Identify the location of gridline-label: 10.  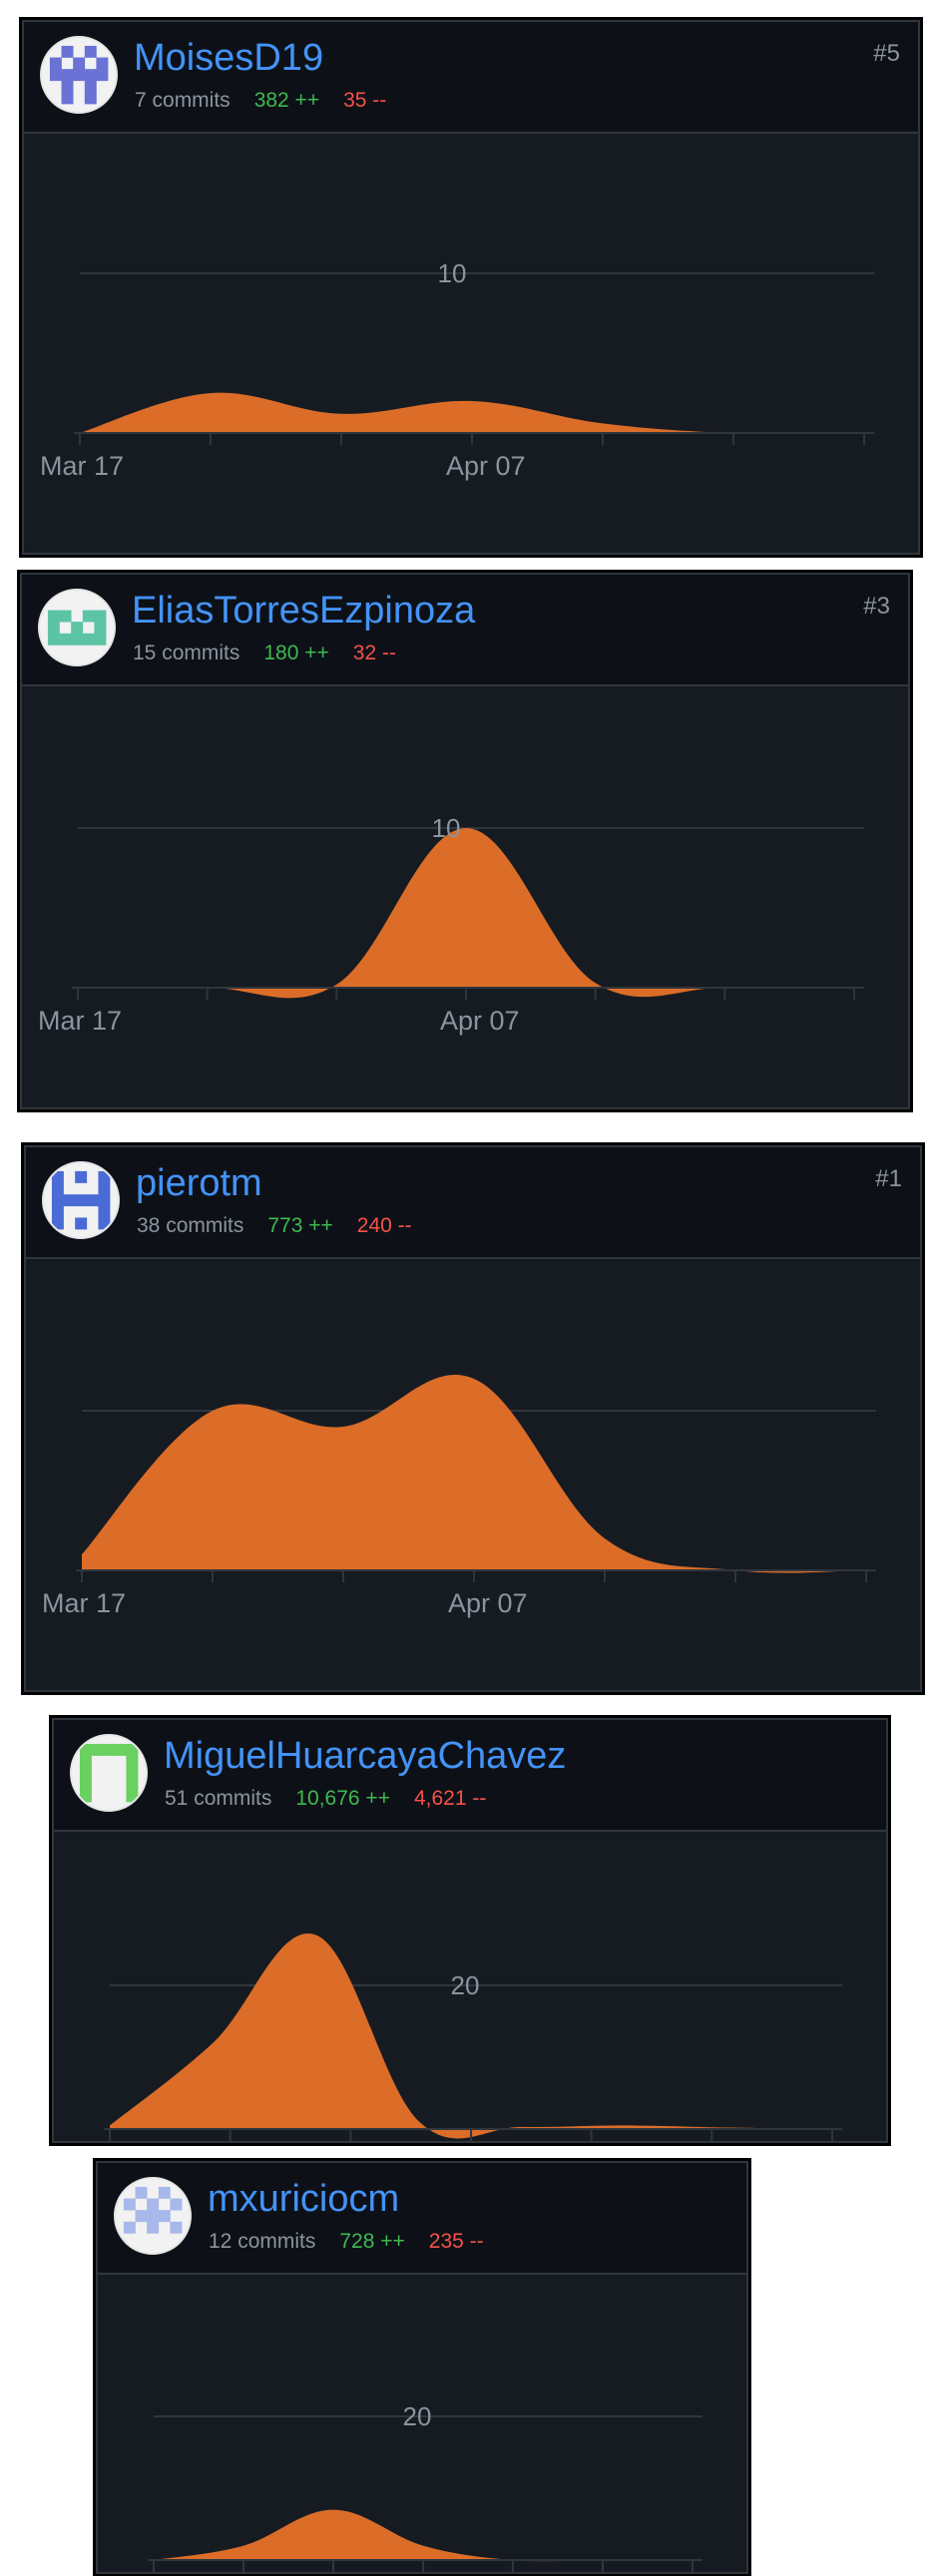
(452, 273).